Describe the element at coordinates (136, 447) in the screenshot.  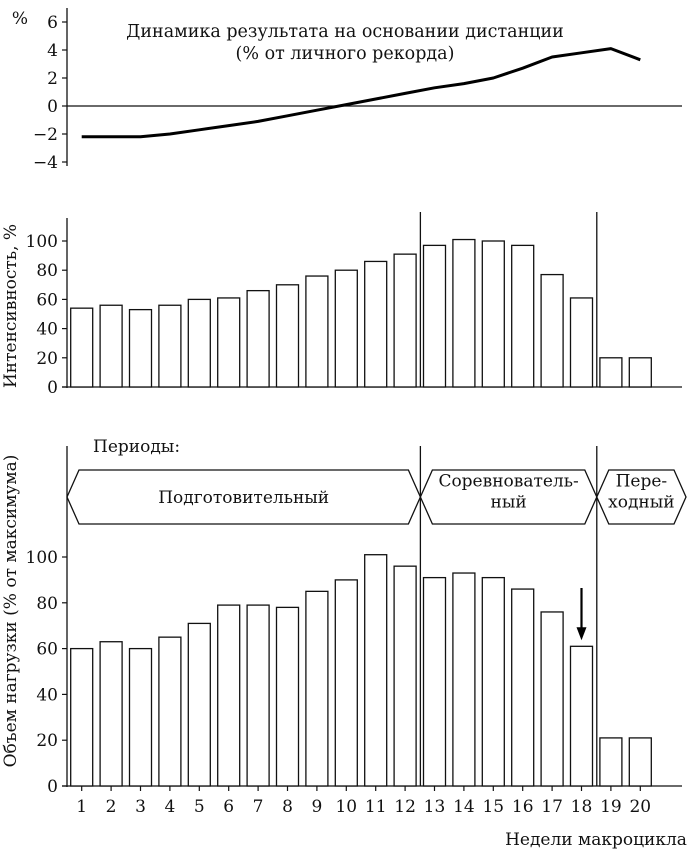
I see `periods-label: Периоды:` at that location.